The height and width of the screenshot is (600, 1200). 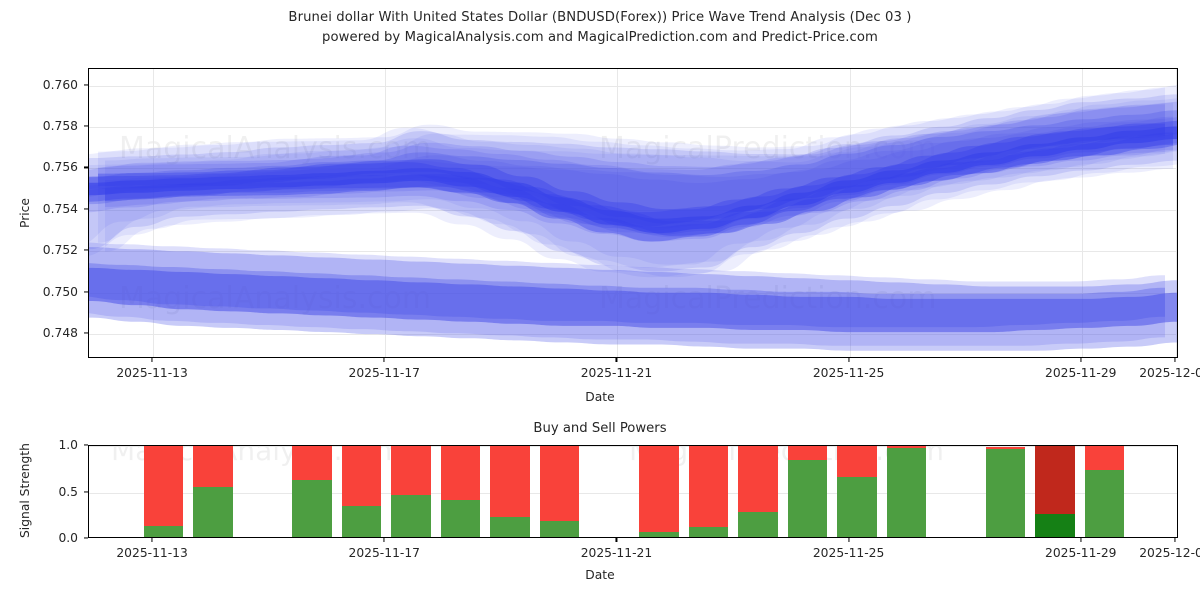 What do you see at coordinates (616, 373) in the screenshot?
I see `price-x-tick-label: 2025-11-21` at bounding box center [616, 373].